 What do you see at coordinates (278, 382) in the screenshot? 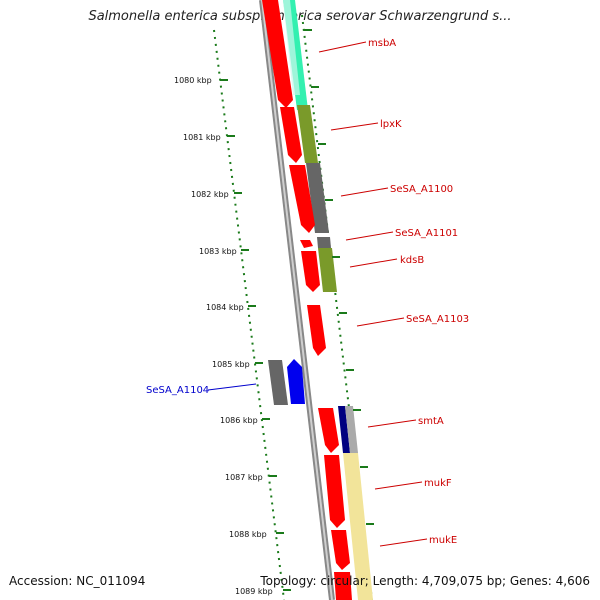
I see `cds-gray-block-SeSA_A1104` at bounding box center [278, 382].